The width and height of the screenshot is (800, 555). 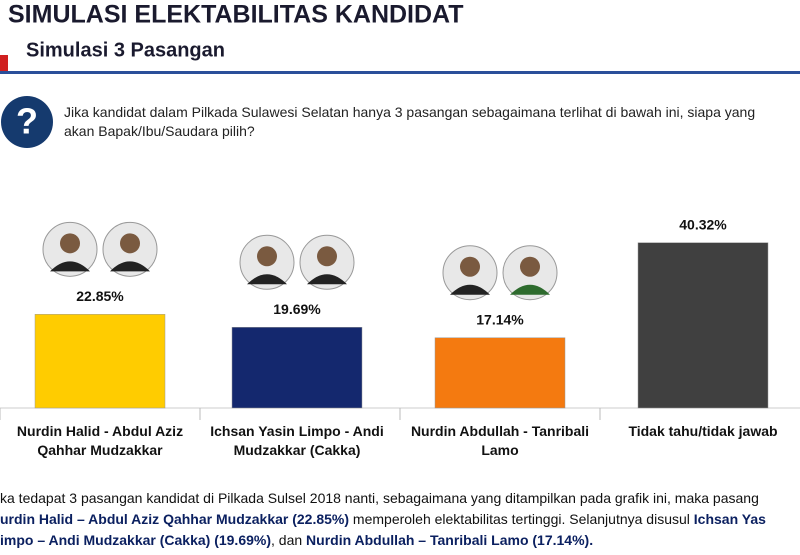 I want to click on value-label: 40.32%, so click(x=703, y=224).